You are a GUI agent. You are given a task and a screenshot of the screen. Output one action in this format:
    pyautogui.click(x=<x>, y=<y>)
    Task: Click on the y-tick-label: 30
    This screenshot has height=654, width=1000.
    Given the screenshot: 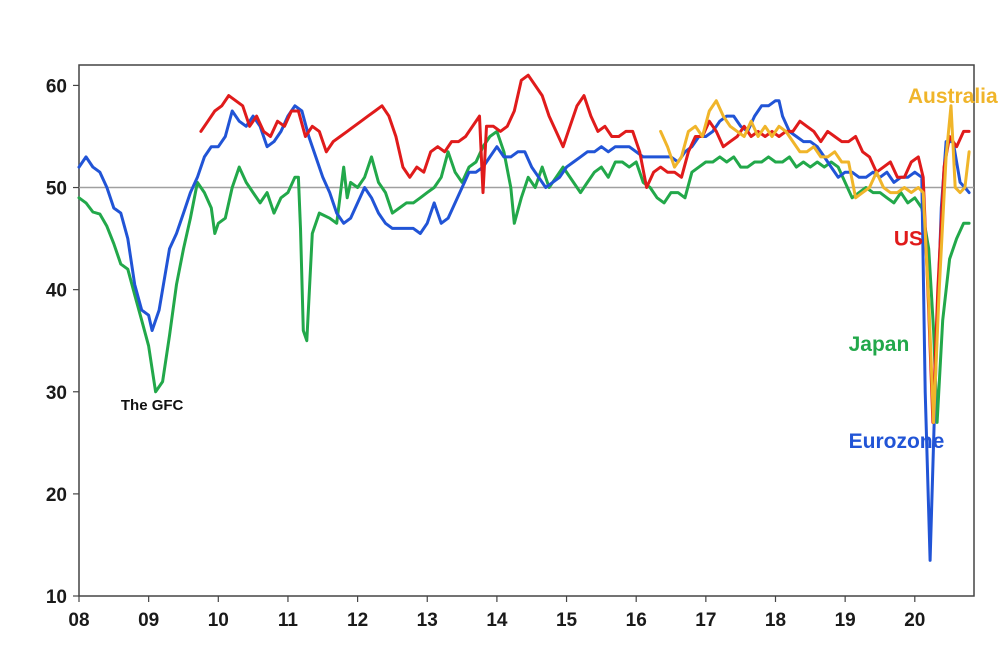 What is the action you would take?
    pyautogui.click(x=56, y=393)
    